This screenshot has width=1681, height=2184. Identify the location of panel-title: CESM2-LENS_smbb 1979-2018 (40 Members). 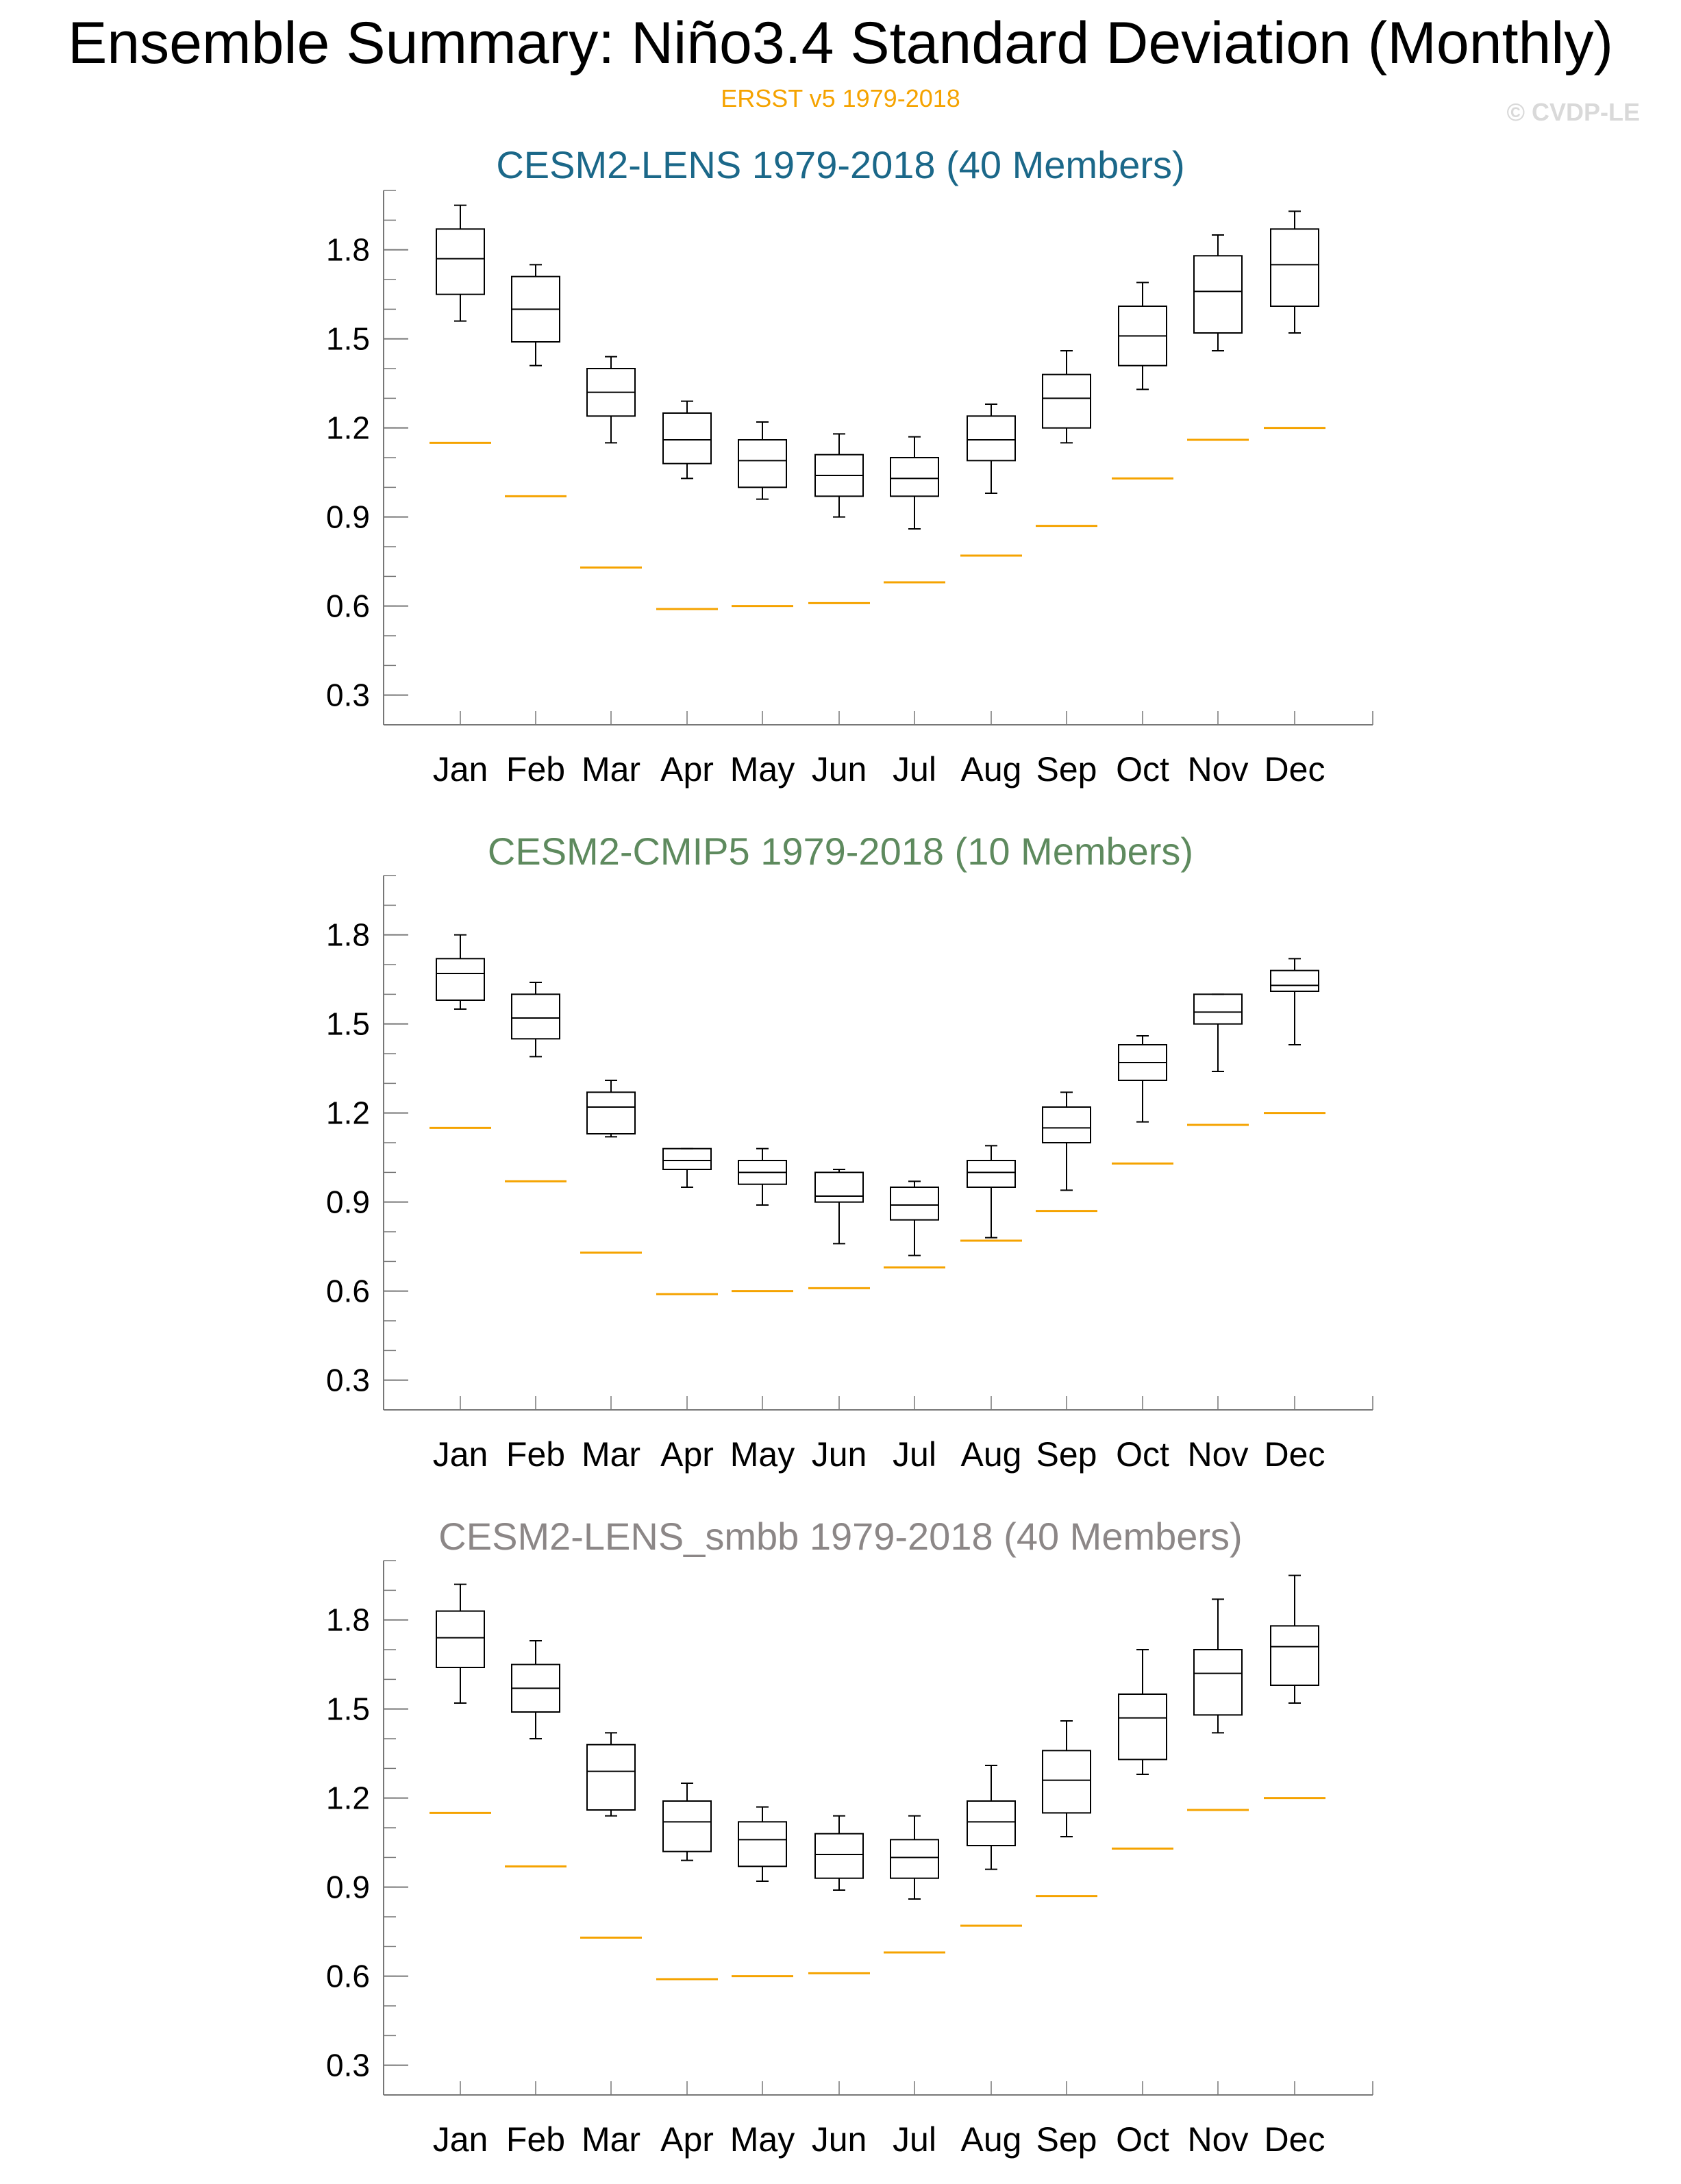
(840, 1536).